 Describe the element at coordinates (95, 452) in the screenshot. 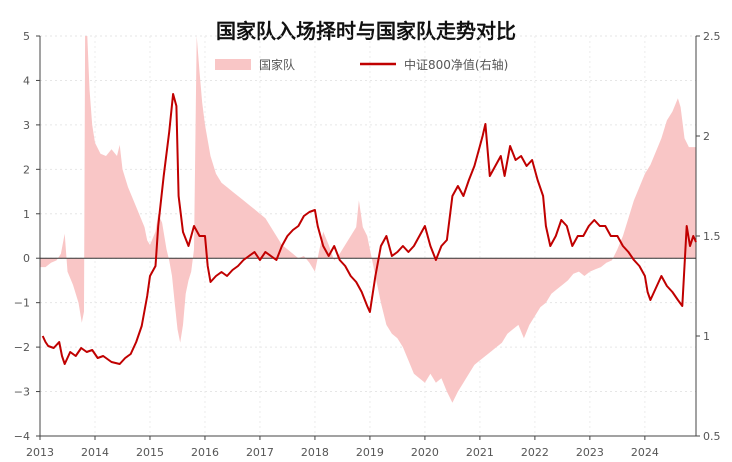

I see `tick-label-x: 2014` at that location.